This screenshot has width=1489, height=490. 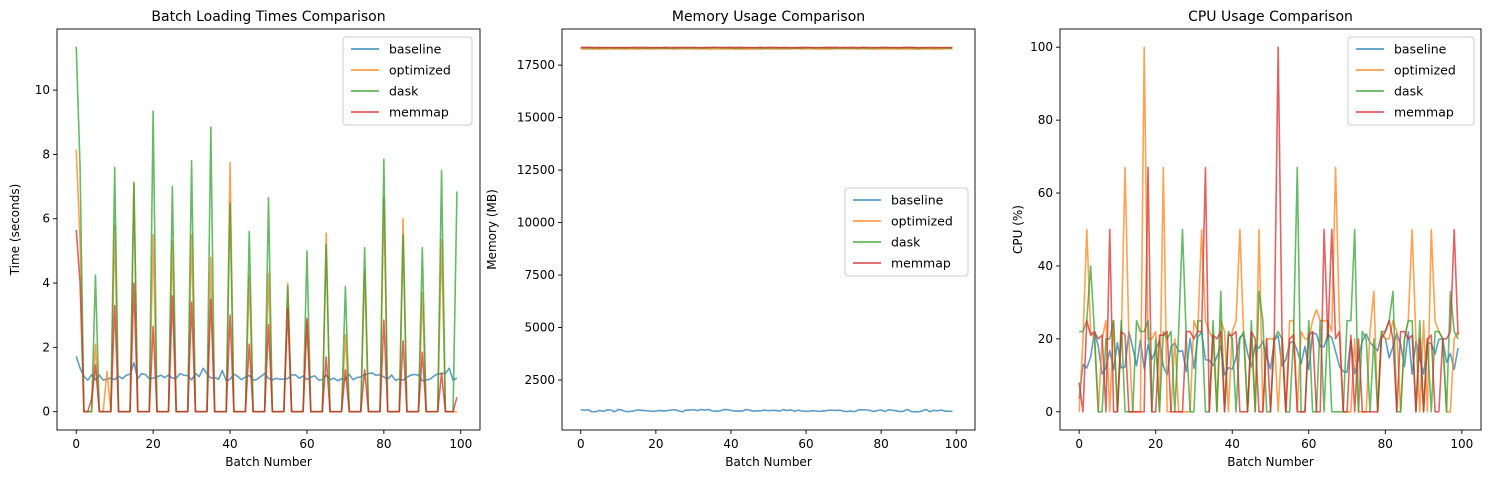 I want to click on y-axis-label: Memory (MB), so click(x=492, y=229).